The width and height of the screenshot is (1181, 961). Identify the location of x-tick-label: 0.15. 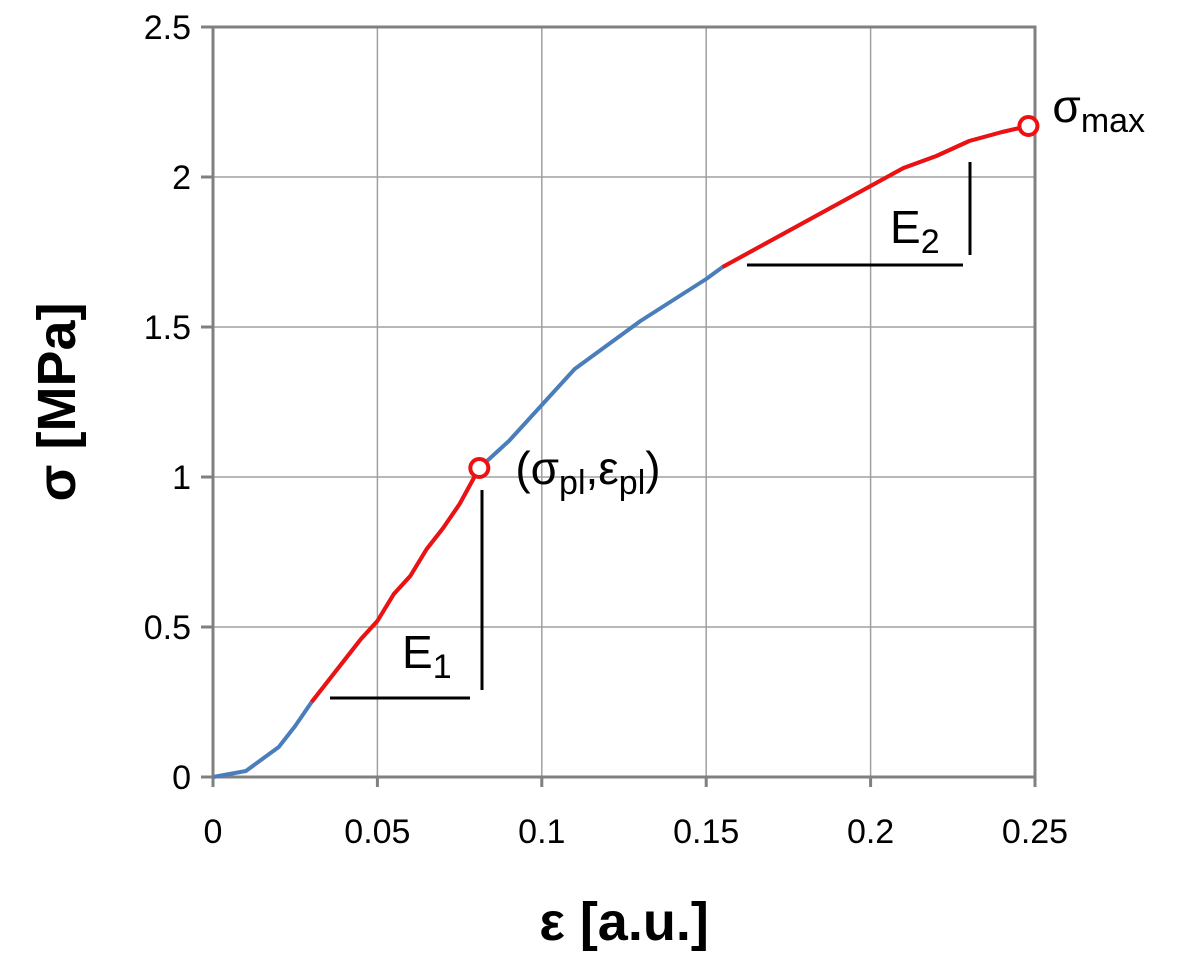
(706, 832).